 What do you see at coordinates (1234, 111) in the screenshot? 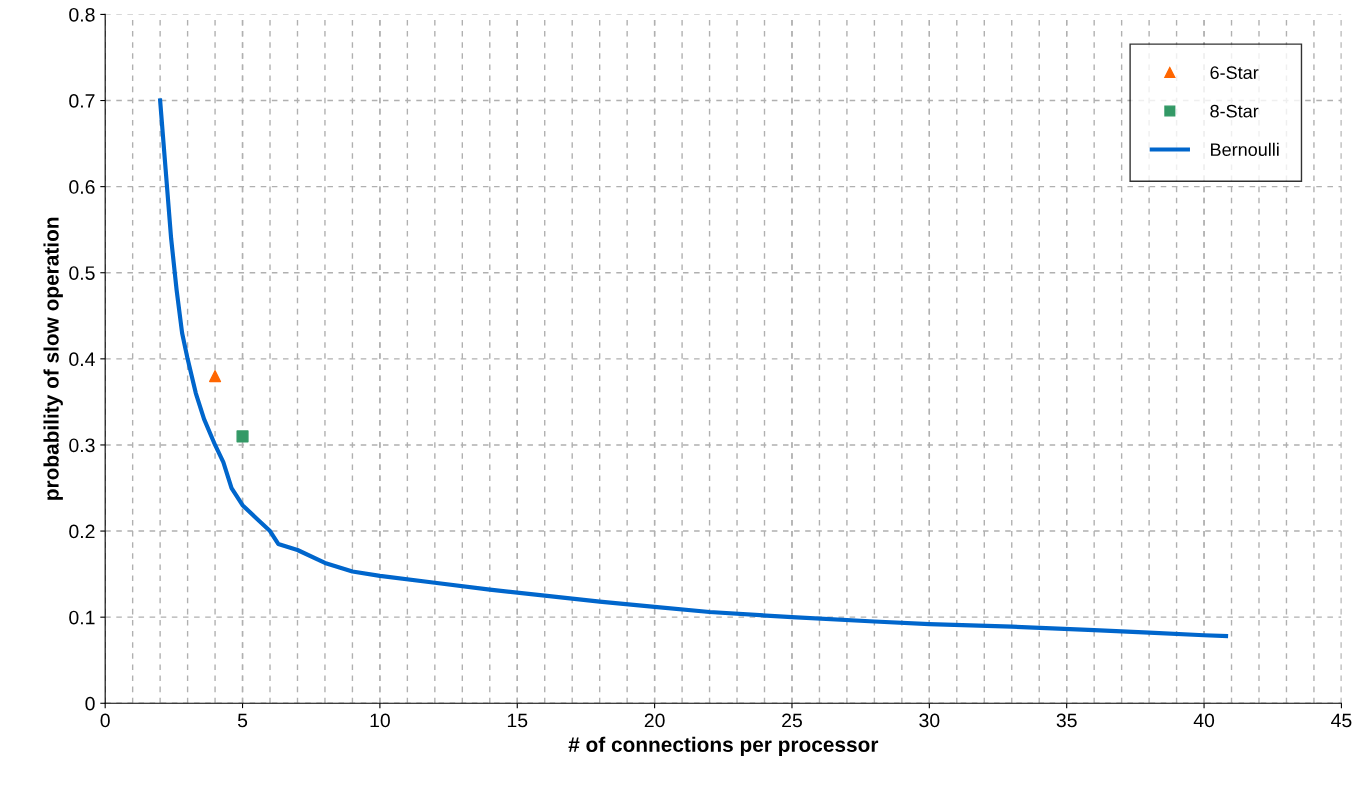
I see `legend-label: 8-Star` at bounding box center [1234, 111].